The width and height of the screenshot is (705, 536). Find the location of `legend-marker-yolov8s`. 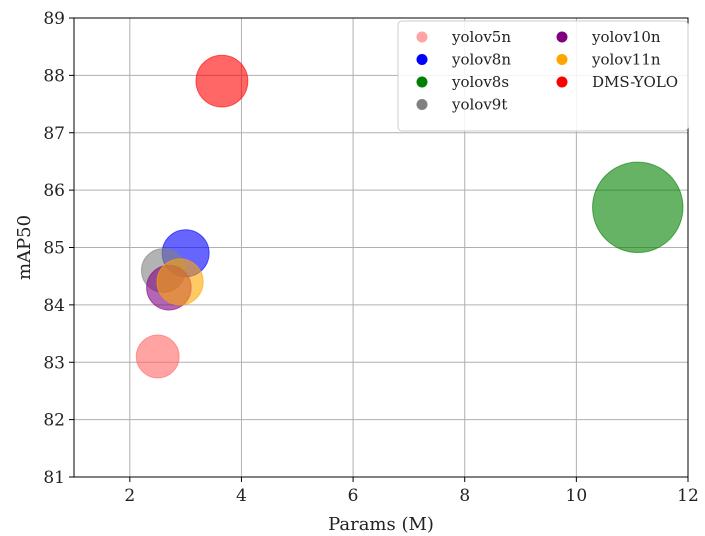

legend-marker-yolov8s is located at coordinates (422, 82).